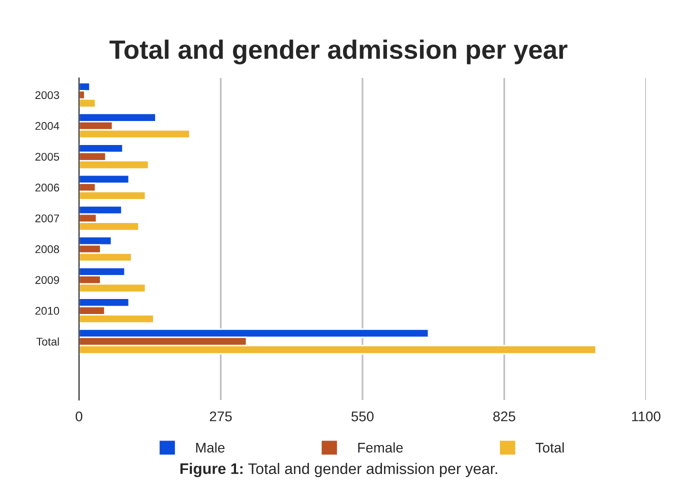 Image resolution: width=677 pixels, height=492 pixels. Describe the element at coordinates (47, 249) in the screenshot. I see `y-tick-label: 2008` at that location.